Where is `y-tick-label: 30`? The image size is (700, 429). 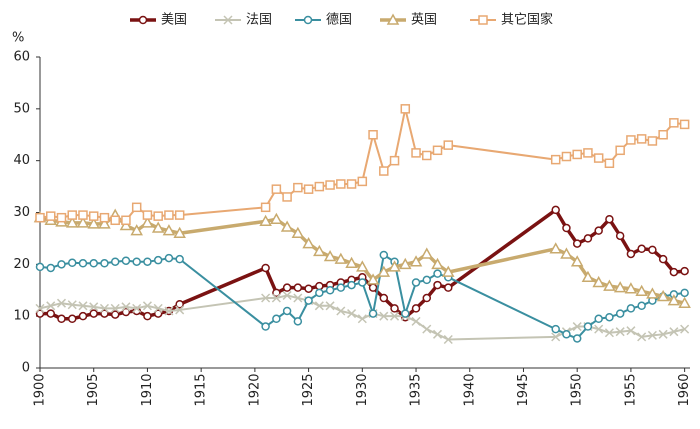 y-tick-label: 30 is located at coordinates (21, 212).